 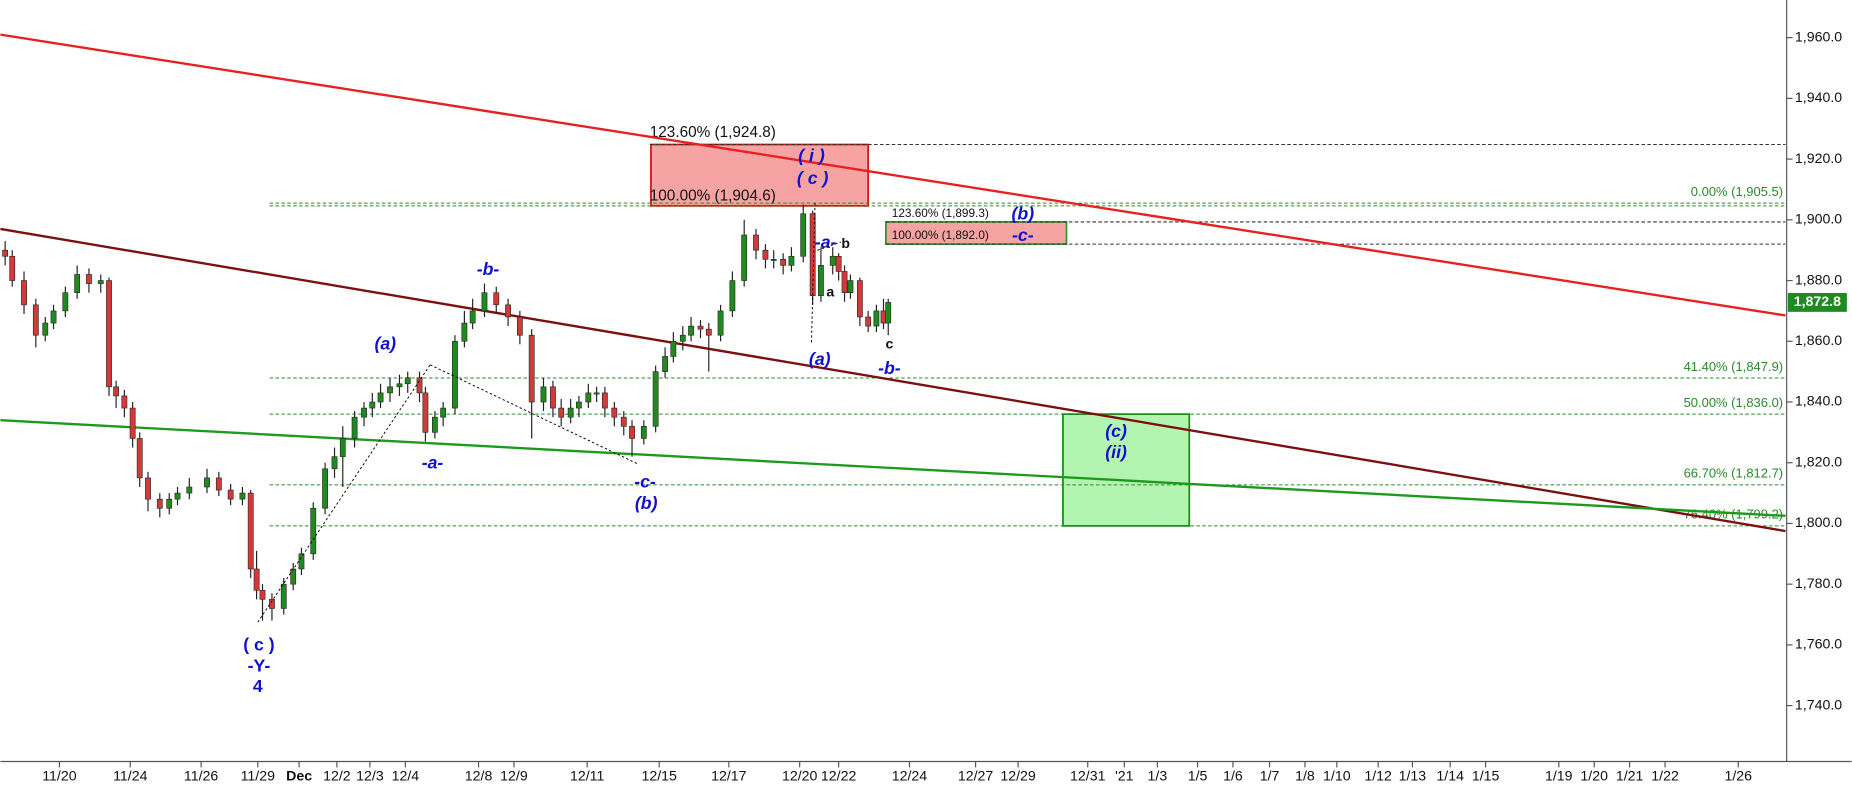 I want to click on x-tick-label: 1/5, so click(x=1198, y=777).